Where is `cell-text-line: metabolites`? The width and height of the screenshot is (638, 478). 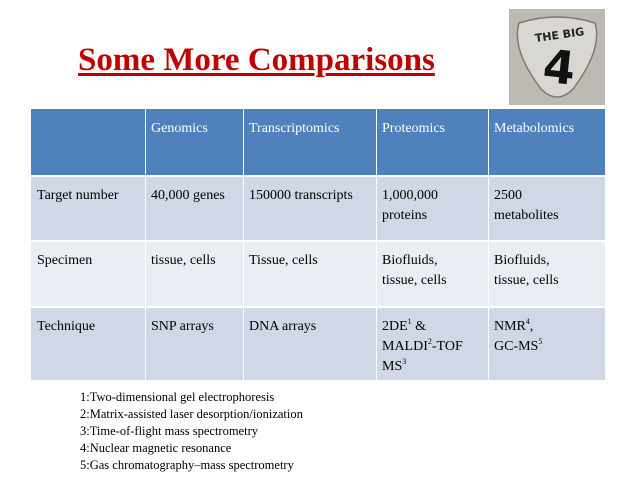
cell-text-line: metabolites is located at coordinates (526, 215).